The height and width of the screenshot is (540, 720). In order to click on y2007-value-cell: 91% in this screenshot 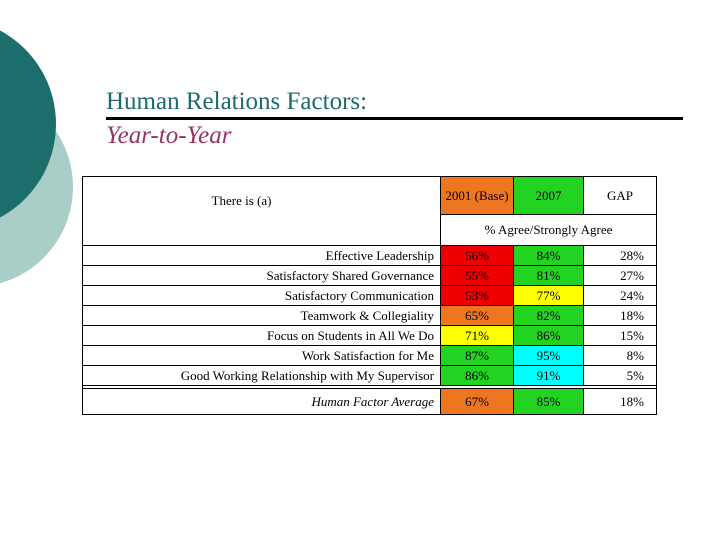, I will do `click(548, 375)`.